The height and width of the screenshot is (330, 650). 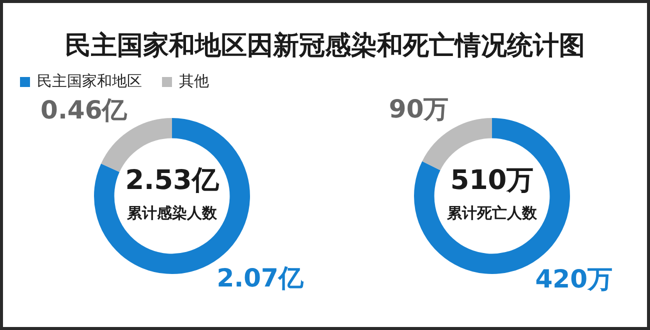 What do you see at coordinates (325, 46) in the screenshot?
I see `chart-title: 民主国家和地区因新冠感染和死亡情况统计图` at bounding box center [325, 46].